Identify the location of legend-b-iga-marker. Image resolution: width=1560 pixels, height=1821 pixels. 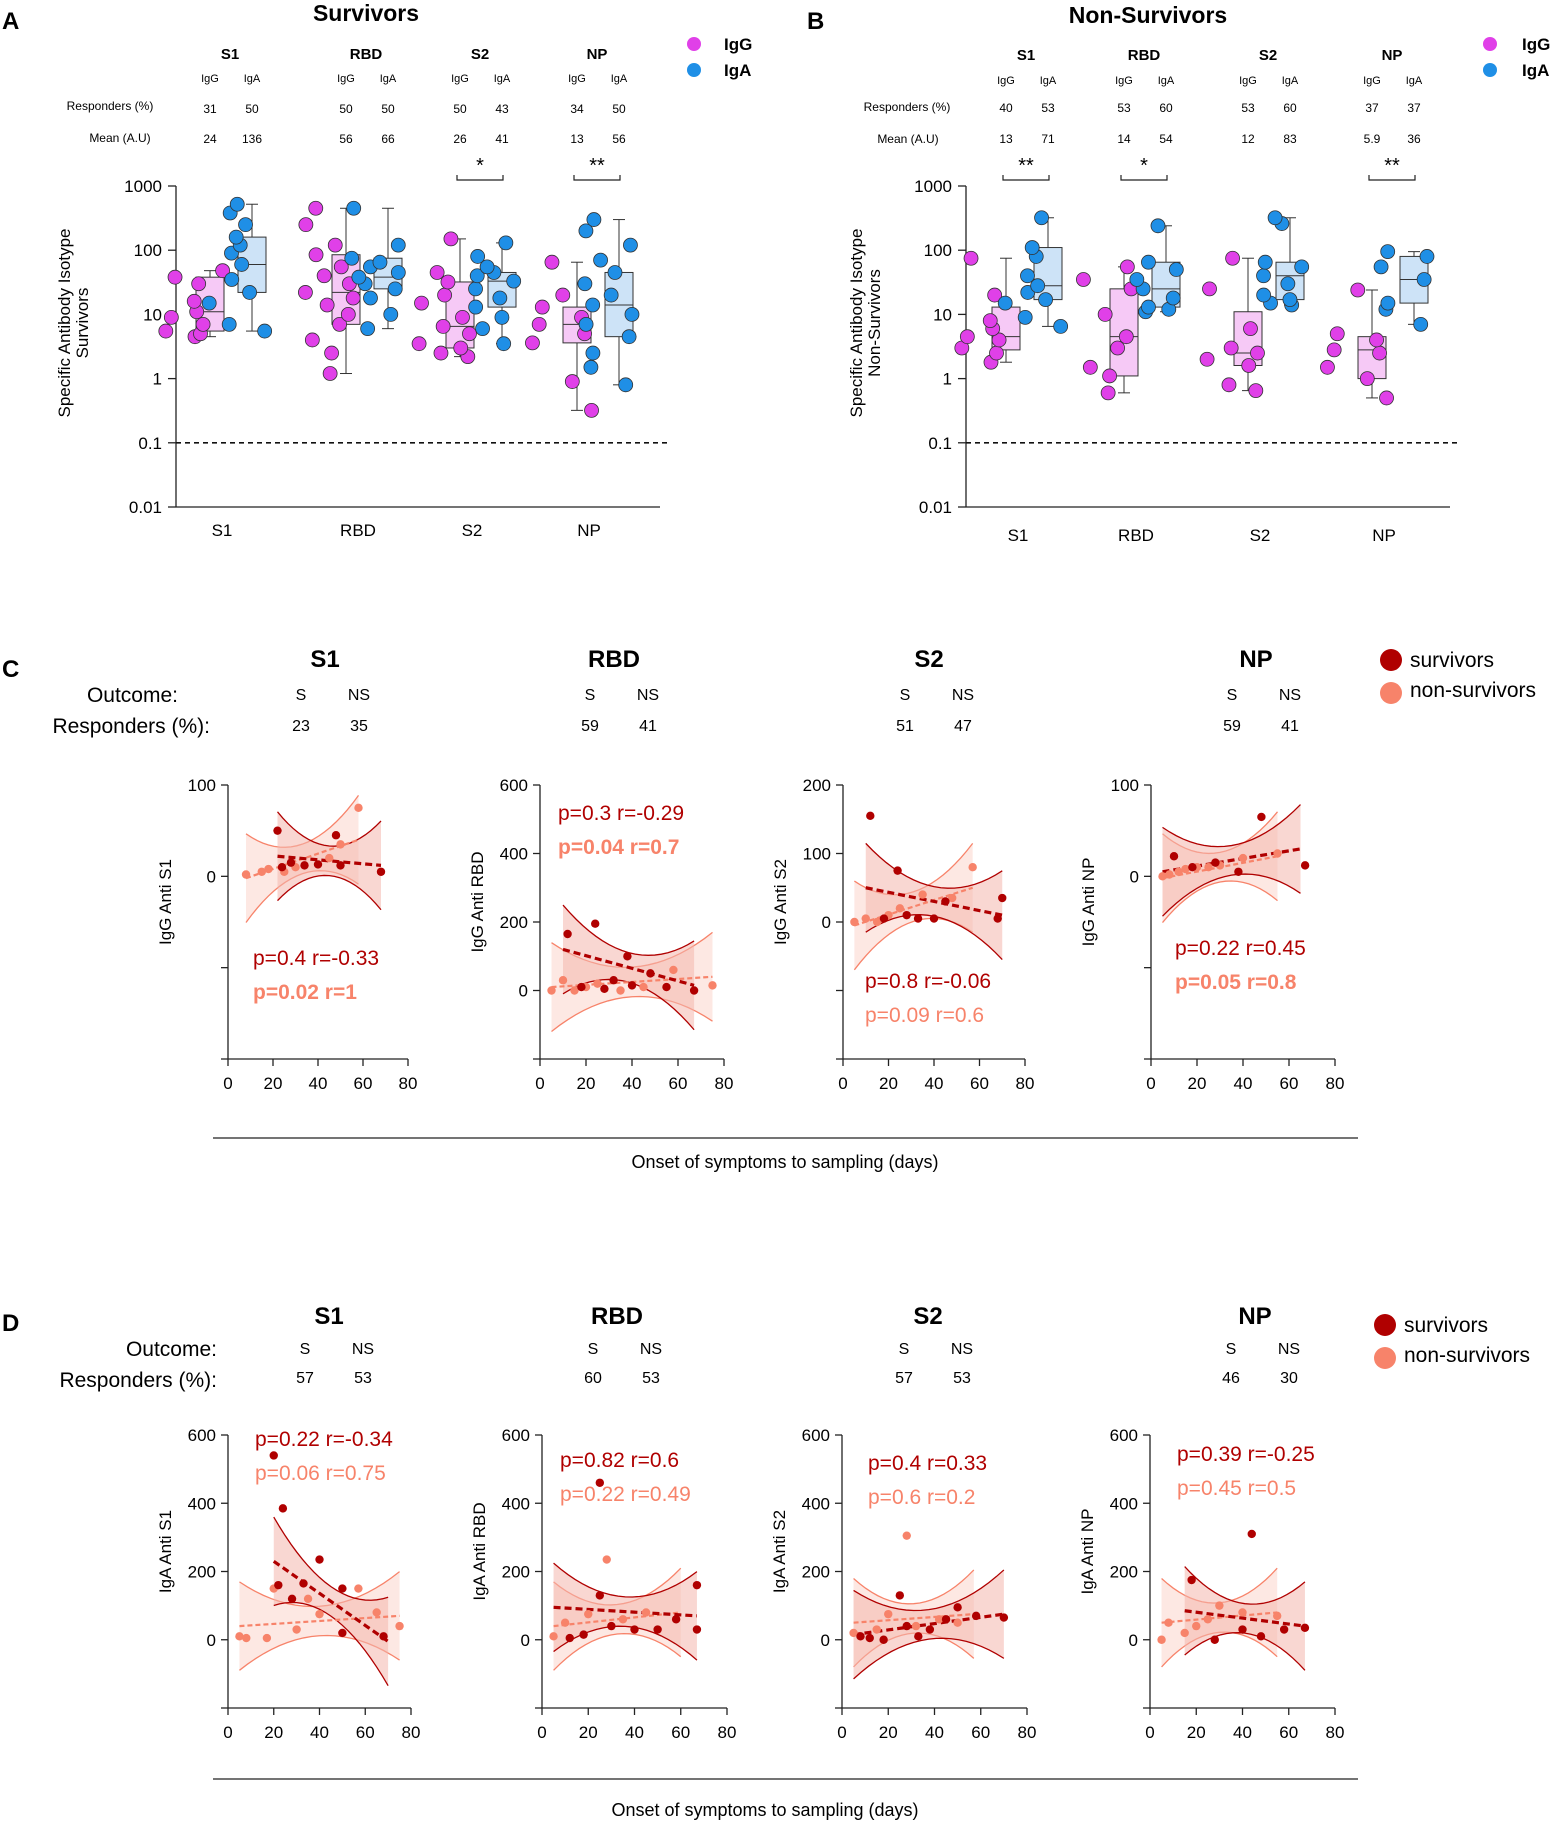
(1490, 70).